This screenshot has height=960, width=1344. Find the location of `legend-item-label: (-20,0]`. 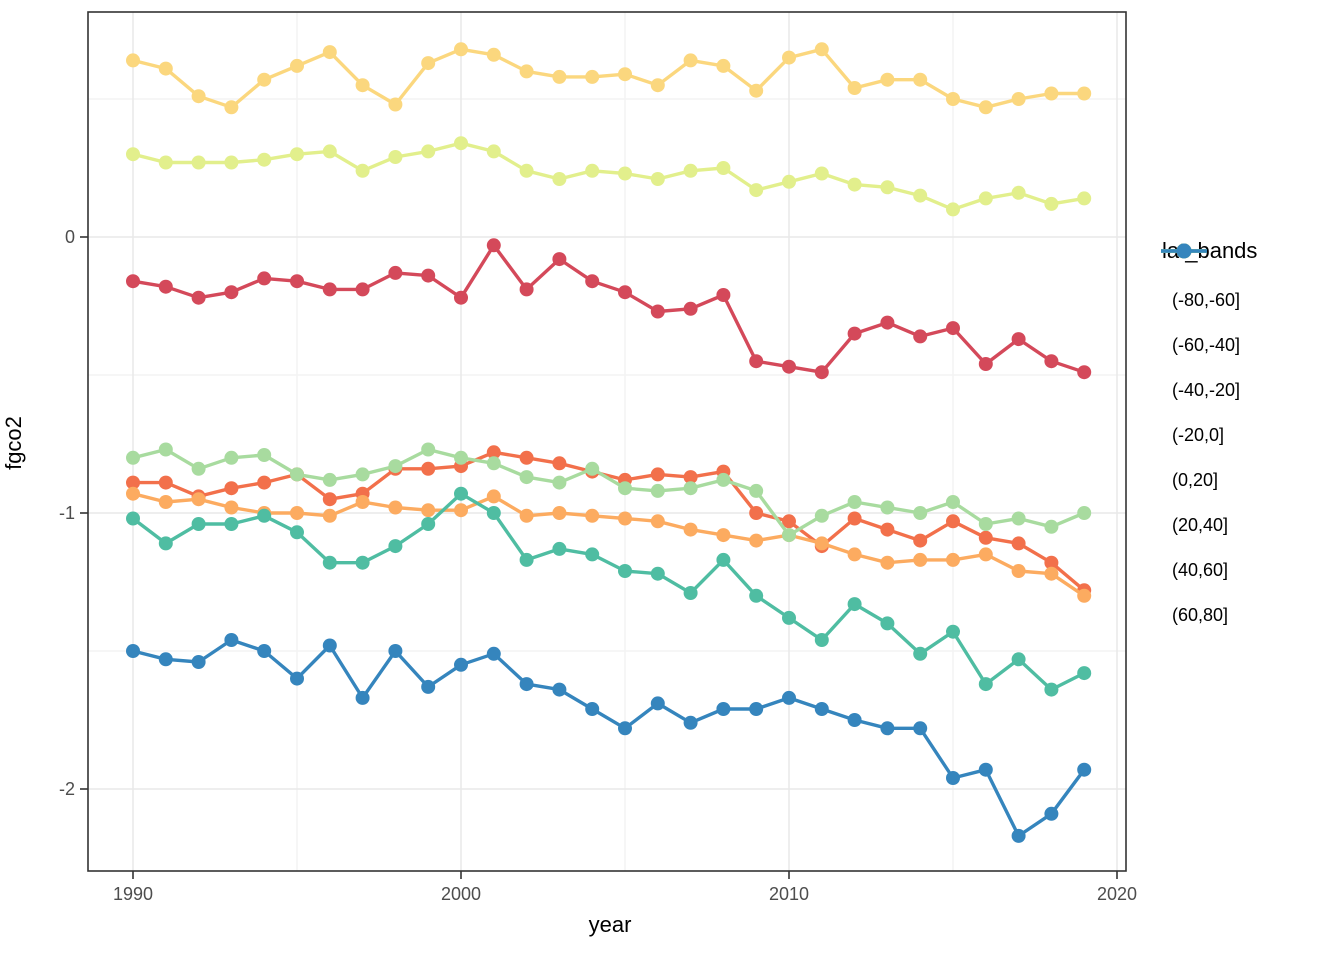

legend-item-label: (-20,0] is located at coordinates (1198, 435).